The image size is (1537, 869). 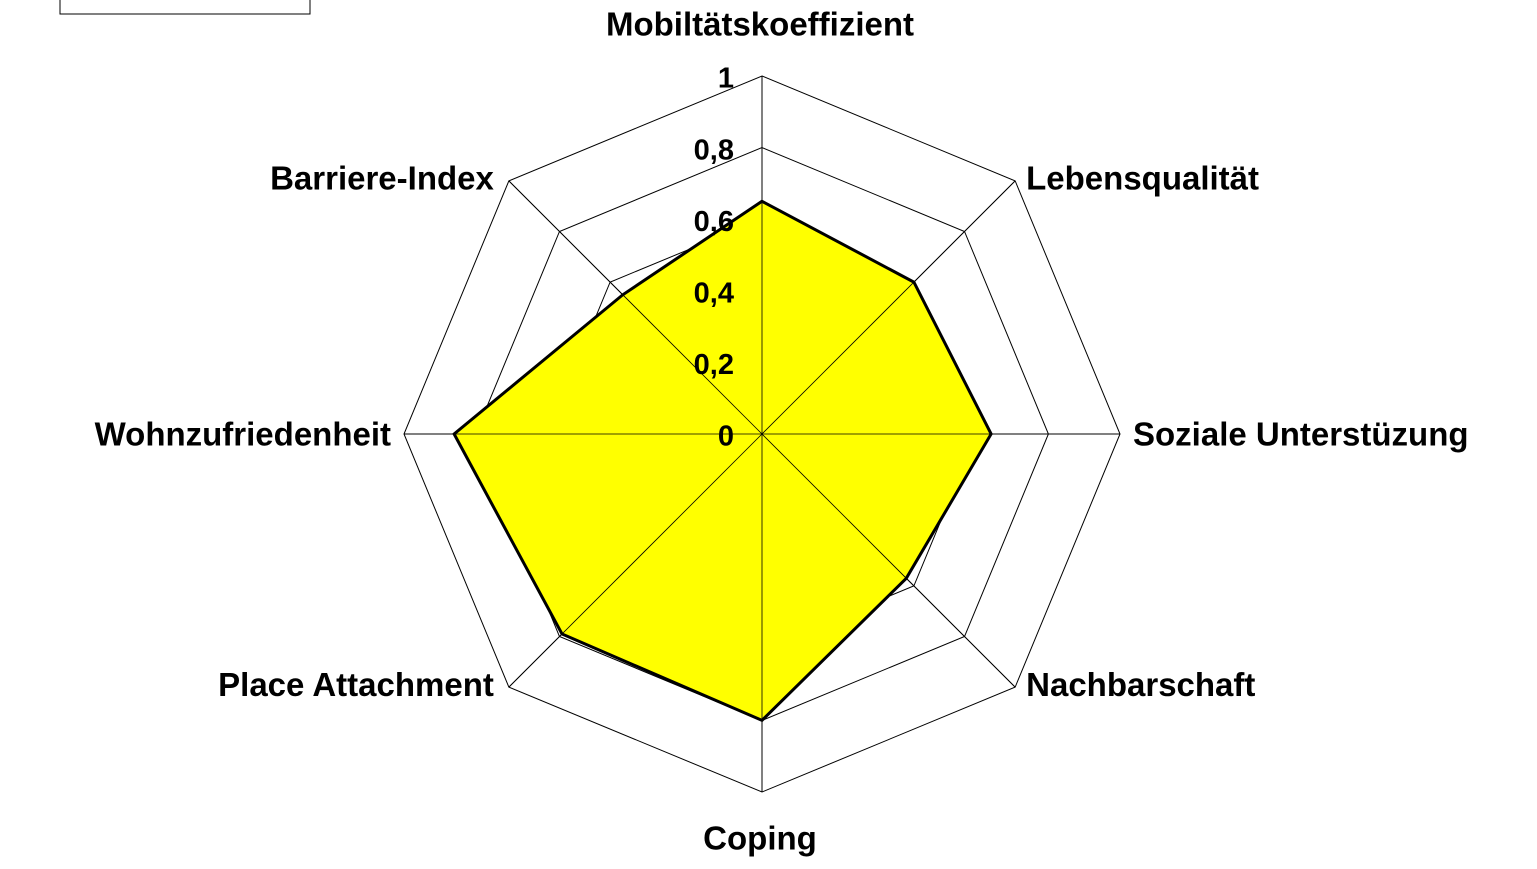 What do you see at coordinates (243, 434) in the screenshot?
I see `category-label: Wohnzufriedenheit` at bounding box center [243, 434].